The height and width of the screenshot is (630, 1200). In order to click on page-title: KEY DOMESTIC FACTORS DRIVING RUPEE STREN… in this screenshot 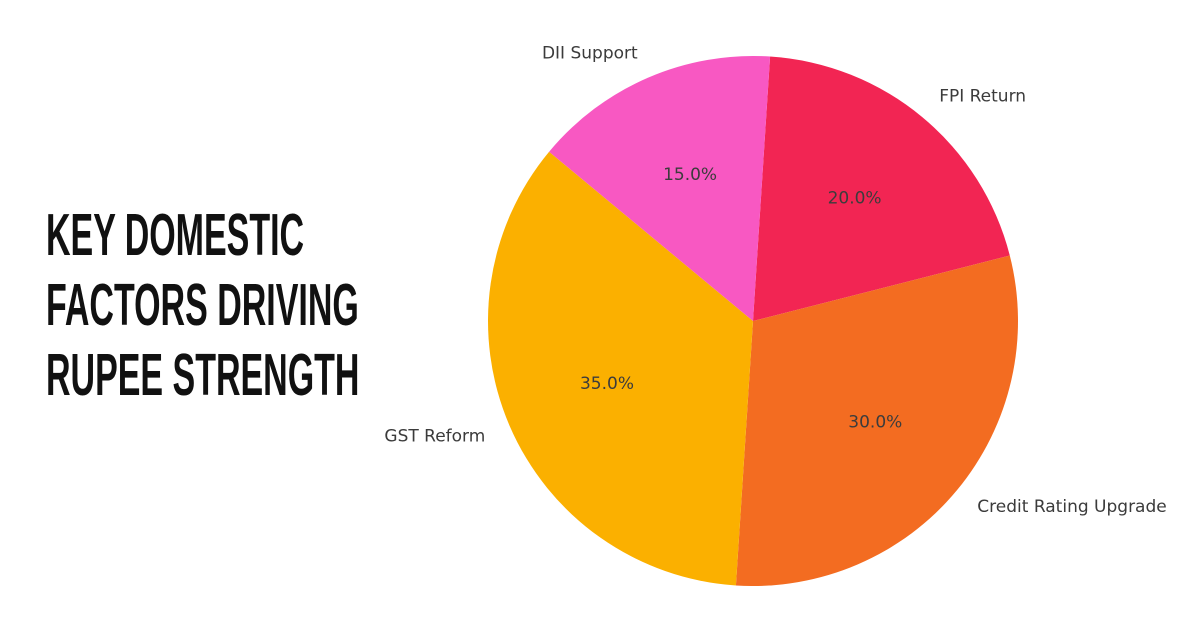, I will do `click(202, 305)`.